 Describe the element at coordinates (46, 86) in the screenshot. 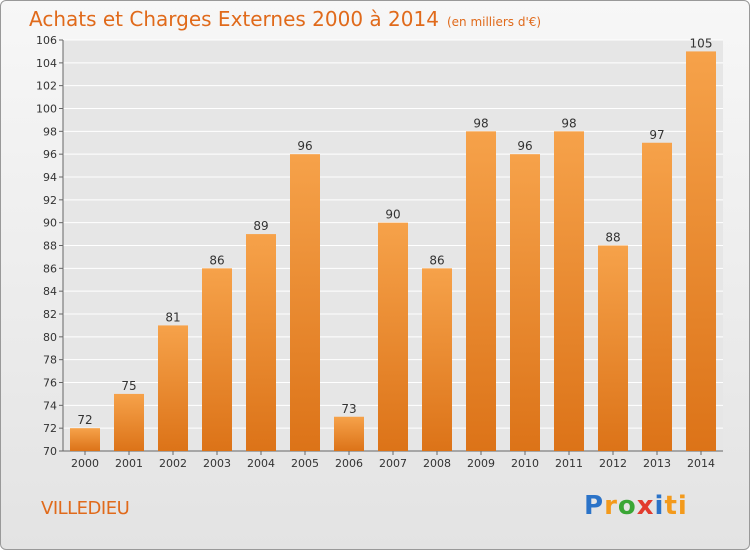

I see `y-tick-label: 102` at that location.